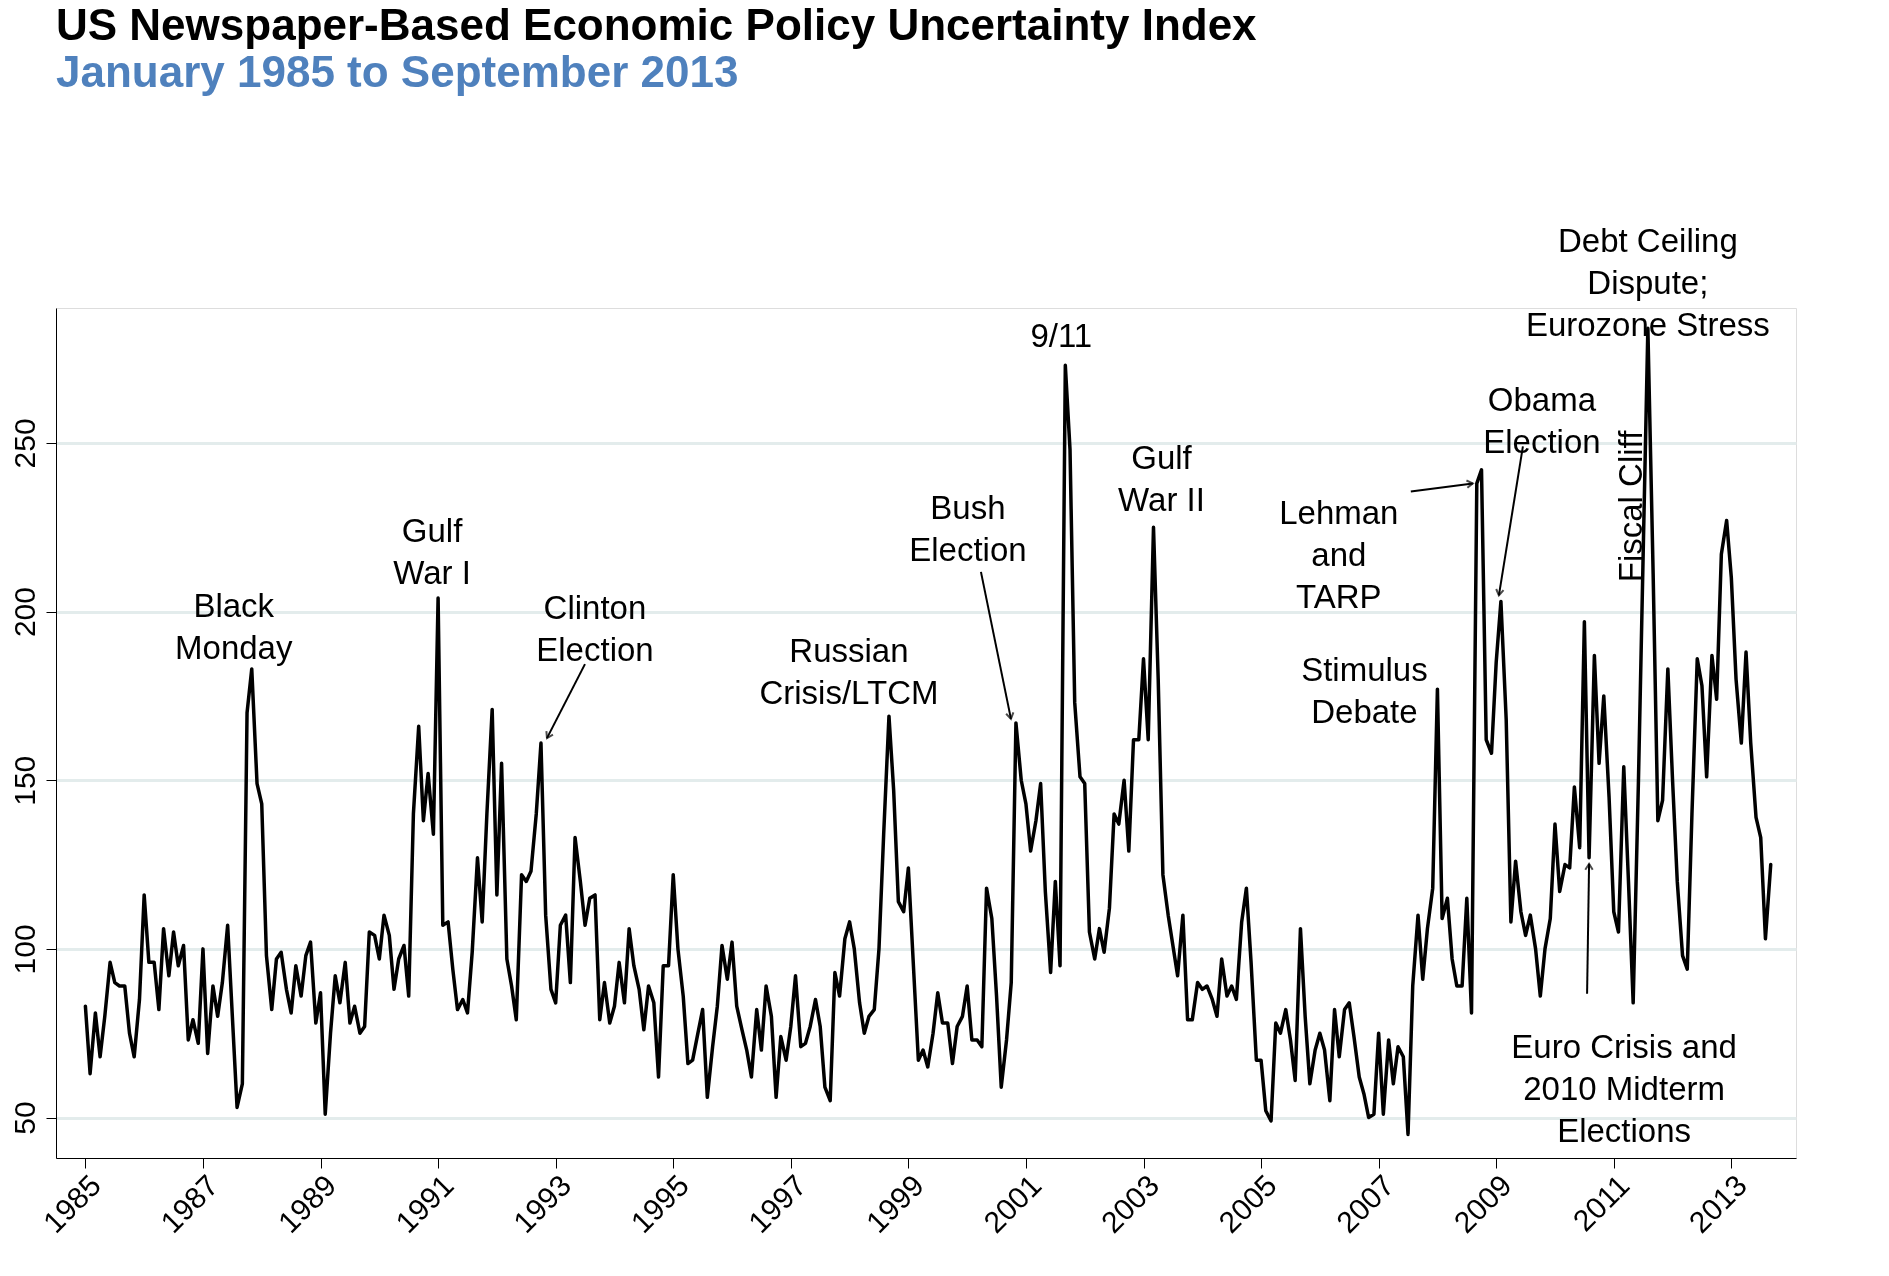  I want to click on y-tick-label: 250, so click(24, 443).